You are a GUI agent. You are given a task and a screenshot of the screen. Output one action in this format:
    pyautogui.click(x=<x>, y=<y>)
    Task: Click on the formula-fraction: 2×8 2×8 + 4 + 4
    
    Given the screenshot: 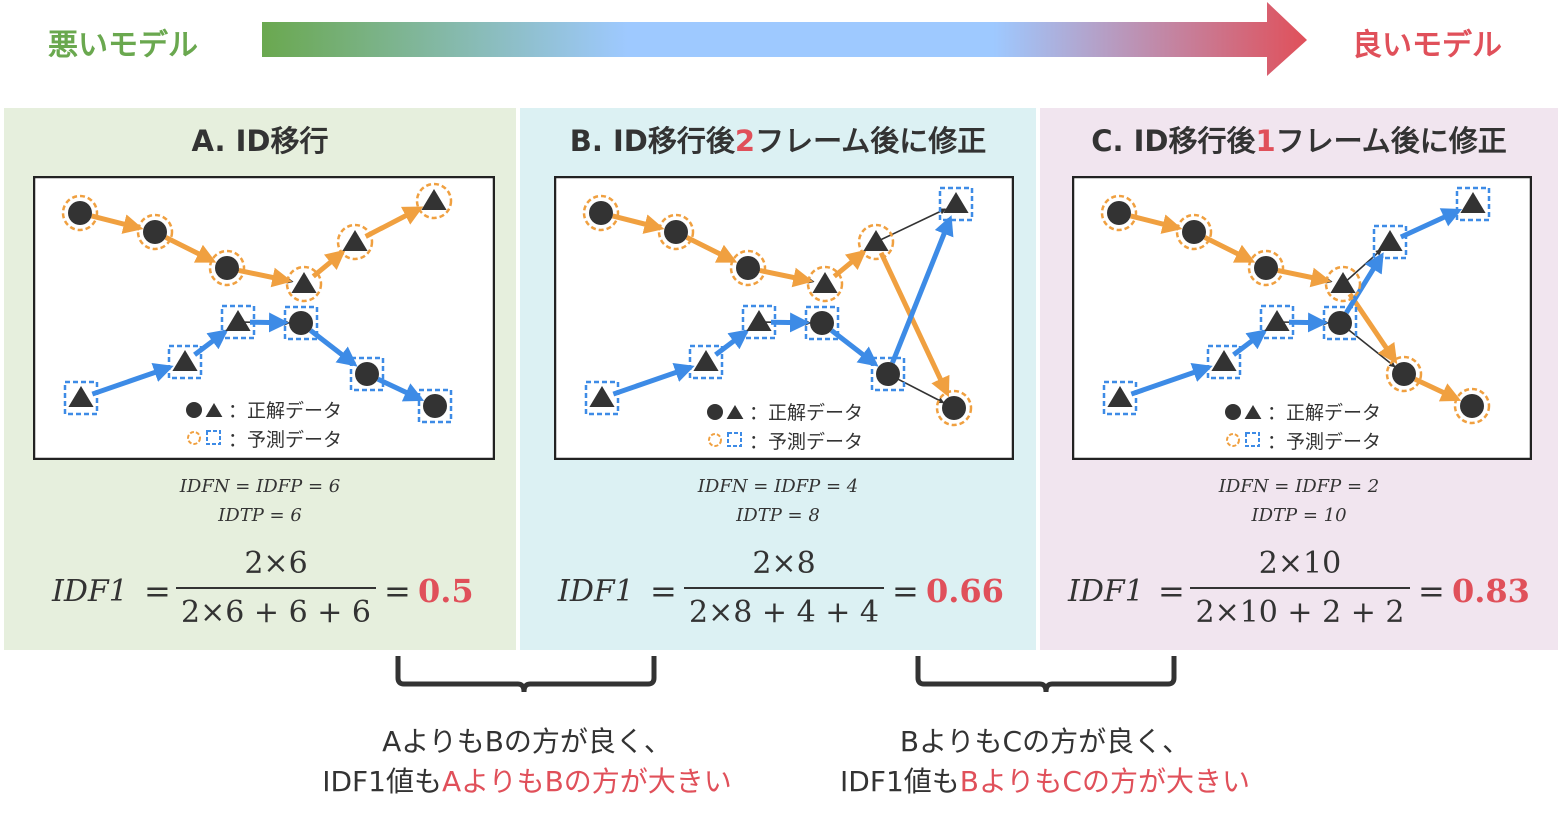 What is the action you would take?
    pyautogui.click(x=784, y=587)
    